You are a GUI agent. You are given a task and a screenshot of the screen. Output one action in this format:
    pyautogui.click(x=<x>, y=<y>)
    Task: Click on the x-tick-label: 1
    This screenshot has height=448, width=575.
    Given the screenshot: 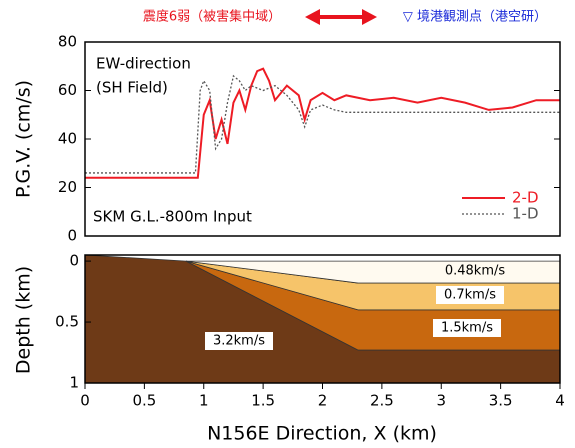 What is the action you would take?
    pyautogui.click(x=204, y=401)
    